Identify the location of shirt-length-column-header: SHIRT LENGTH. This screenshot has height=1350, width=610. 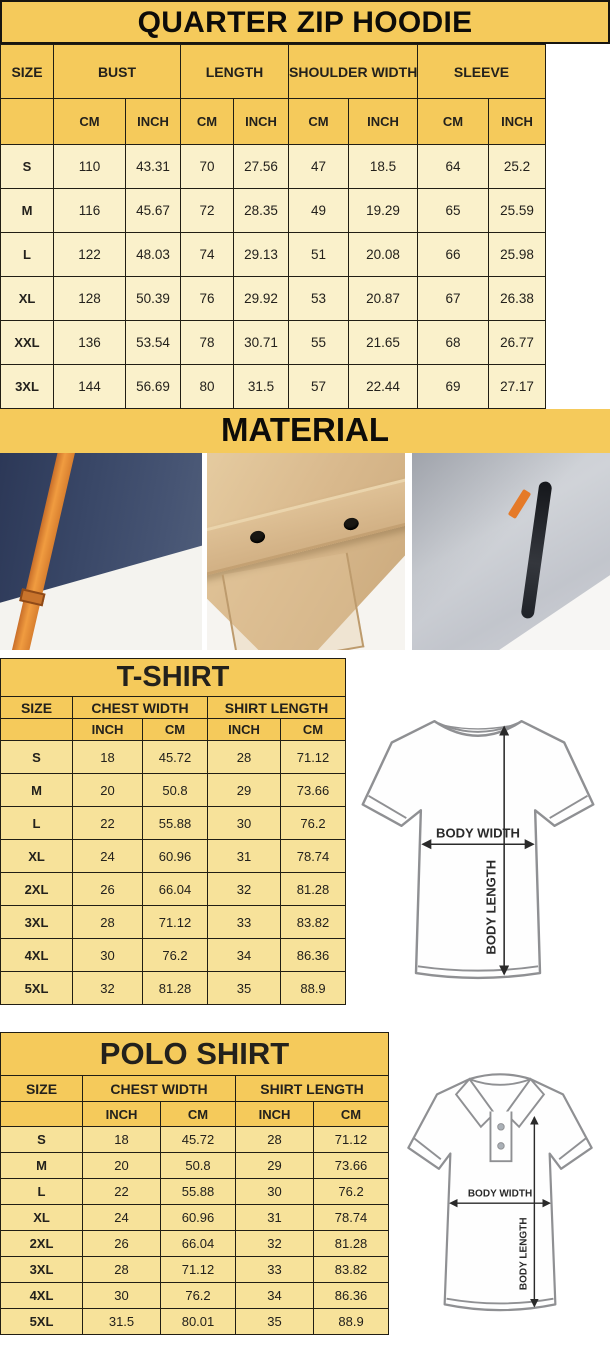
(276, 707).